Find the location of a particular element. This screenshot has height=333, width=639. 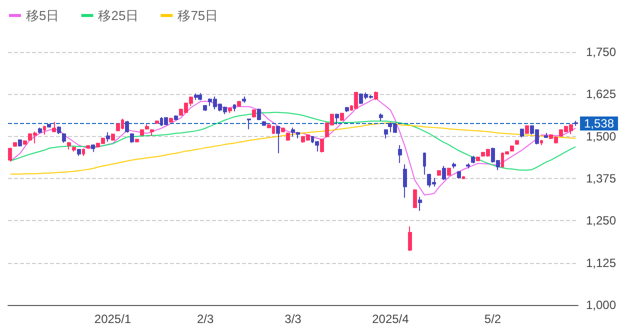

line-series is located at coordinates (293, 148).